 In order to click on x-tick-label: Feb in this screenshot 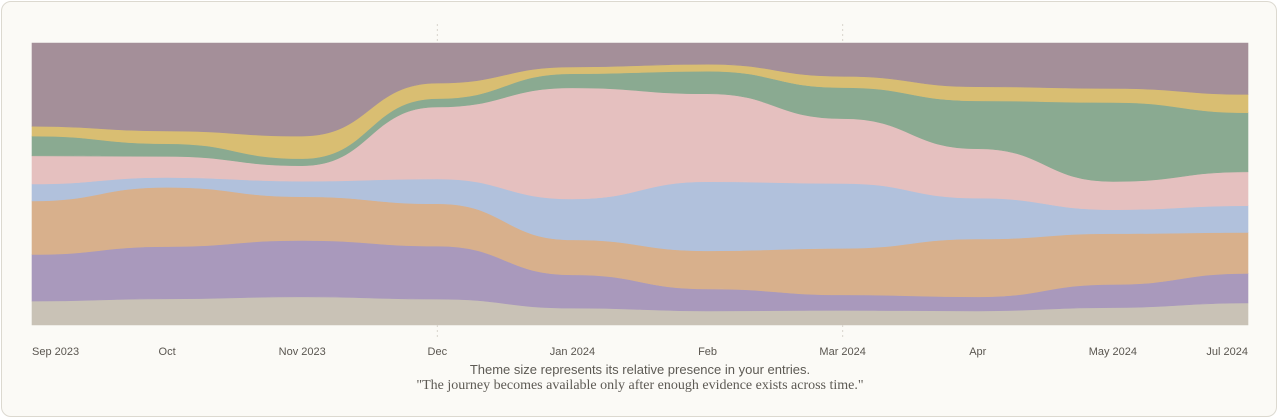, I will do `click(707, 352)`.